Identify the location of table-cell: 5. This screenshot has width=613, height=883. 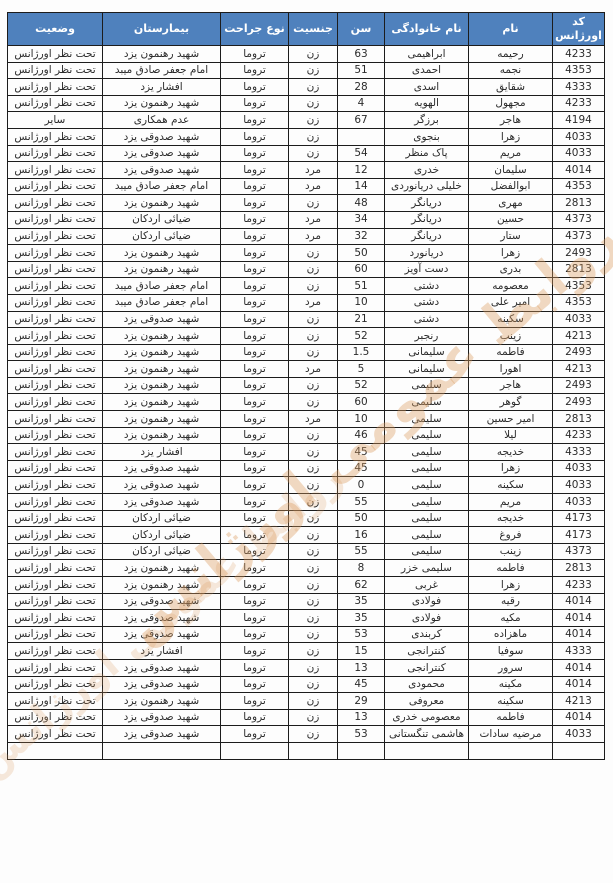
(361, 369).